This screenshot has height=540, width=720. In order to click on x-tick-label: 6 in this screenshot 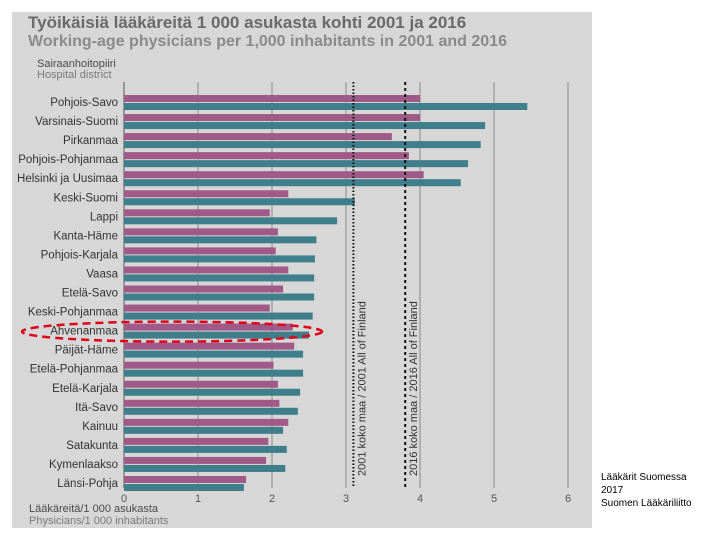, I will do `click(568, 499)`.